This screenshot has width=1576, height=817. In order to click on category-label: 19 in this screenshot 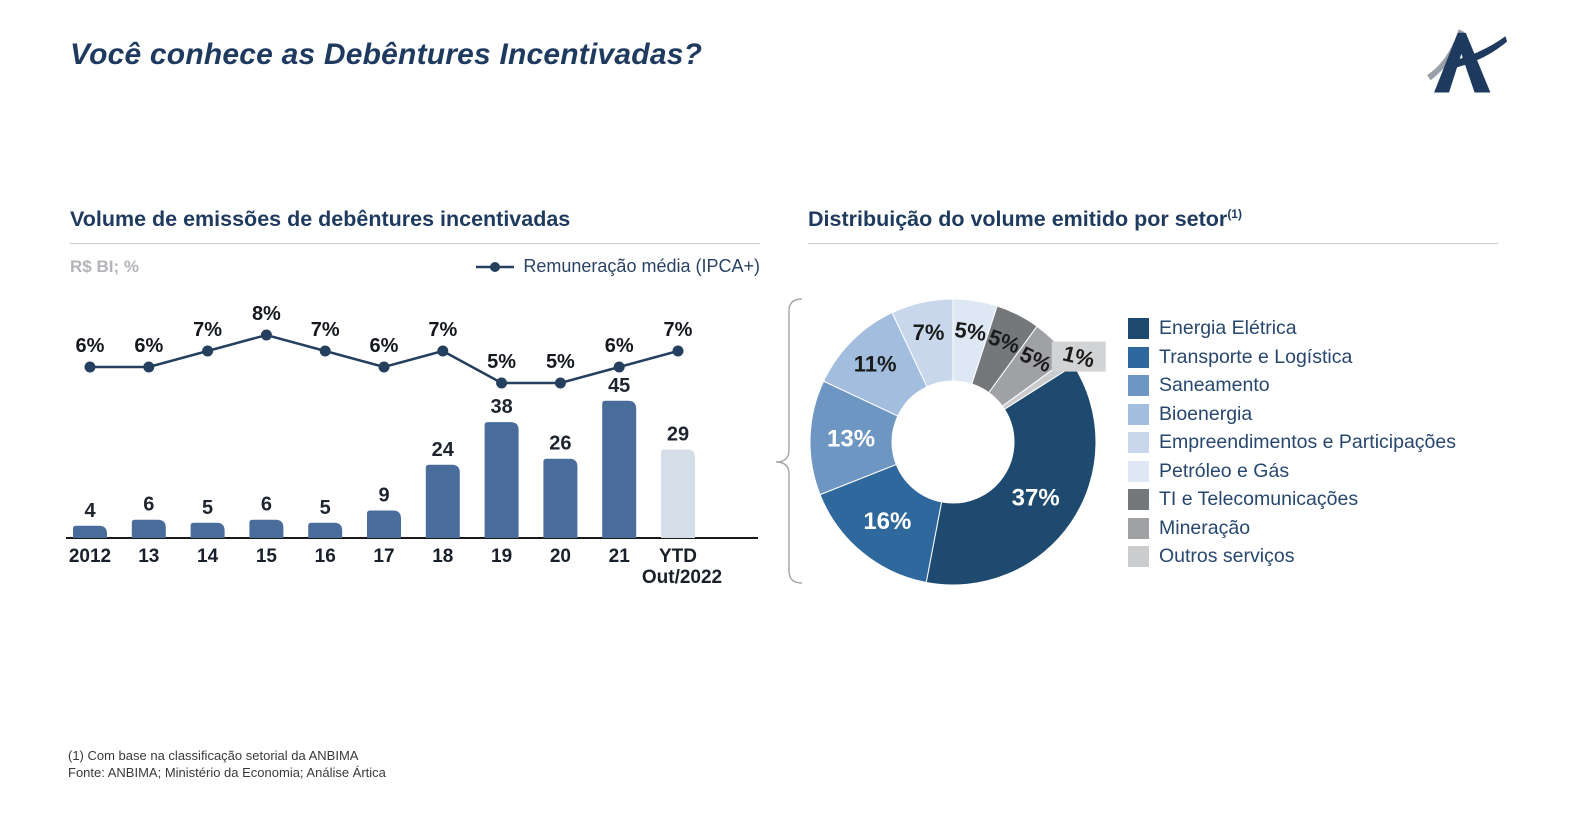, I will do `click(501, 556)`.